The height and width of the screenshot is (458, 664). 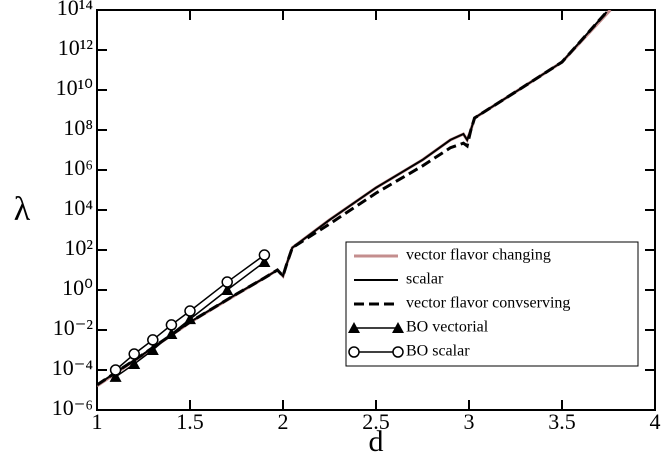 I want to click on legend-label: scalar, so click(x=425, y=279).